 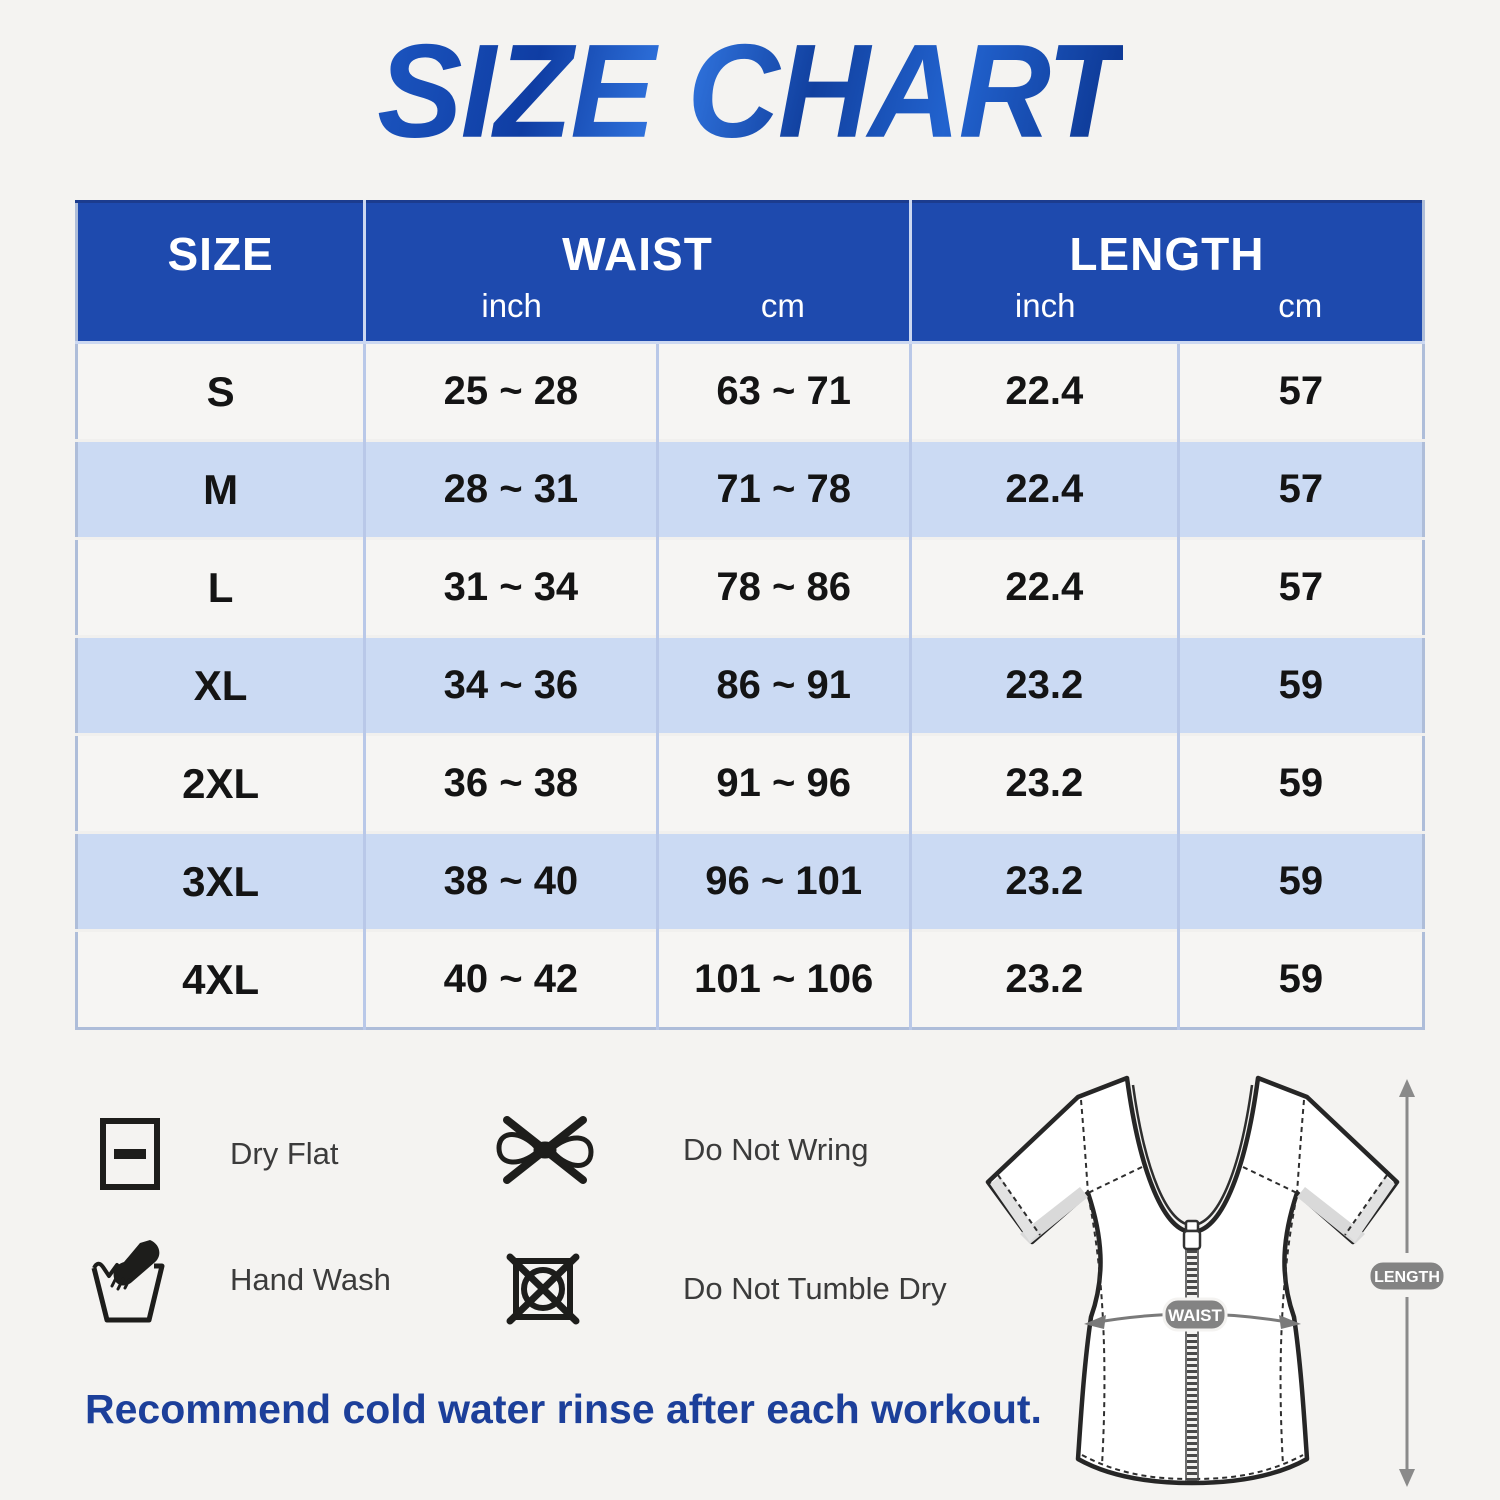 I want to click on cell-size: 2XL, so click(x=221, y=783).